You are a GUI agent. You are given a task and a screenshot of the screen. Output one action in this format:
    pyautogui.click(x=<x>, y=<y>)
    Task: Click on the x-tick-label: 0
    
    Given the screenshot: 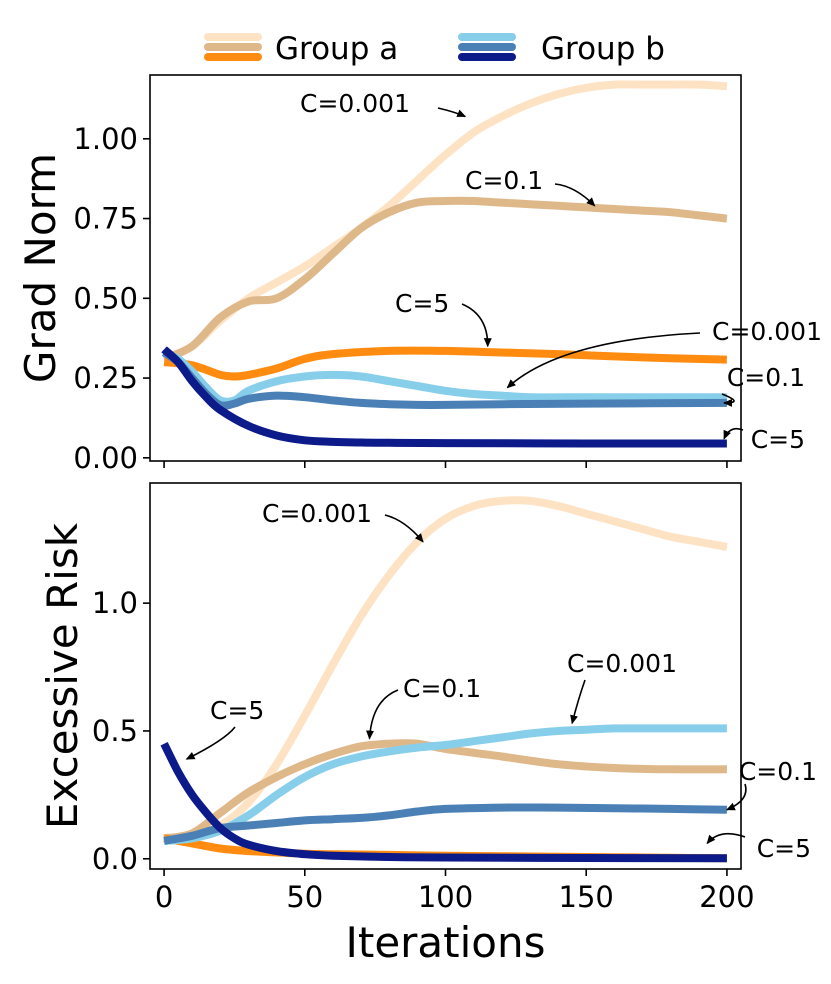 What is the action you would take?
    pyautogui.click(x=164, y=897)
    